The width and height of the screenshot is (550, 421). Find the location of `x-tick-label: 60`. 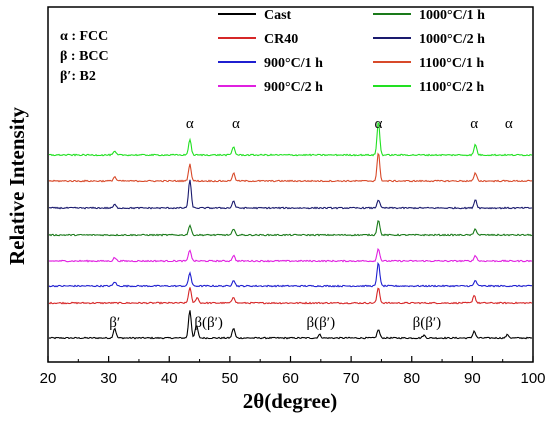

x-tick-label: 60 is located at coordinates (290, 378).